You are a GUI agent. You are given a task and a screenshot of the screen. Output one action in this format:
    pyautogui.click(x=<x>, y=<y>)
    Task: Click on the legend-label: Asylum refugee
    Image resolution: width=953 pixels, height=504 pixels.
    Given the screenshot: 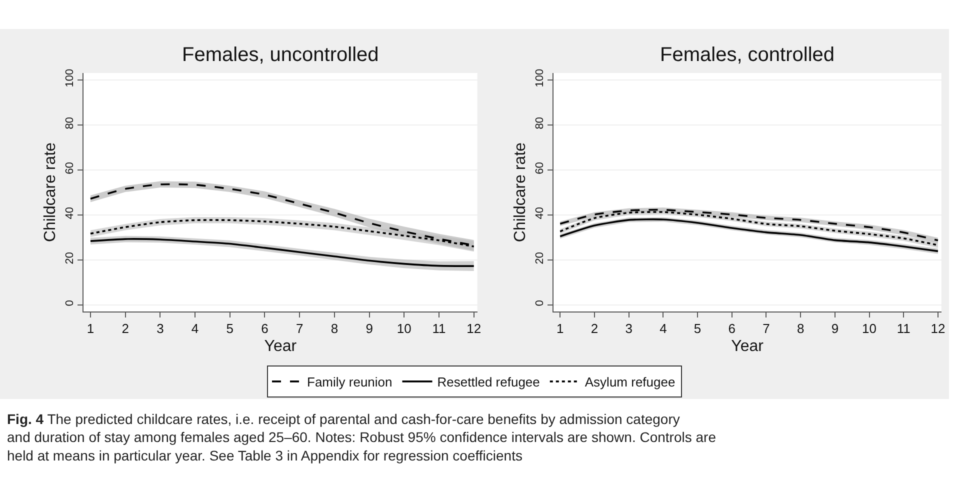 What is the action you would take?
    pyautogui.click(x=630, y=382)
    